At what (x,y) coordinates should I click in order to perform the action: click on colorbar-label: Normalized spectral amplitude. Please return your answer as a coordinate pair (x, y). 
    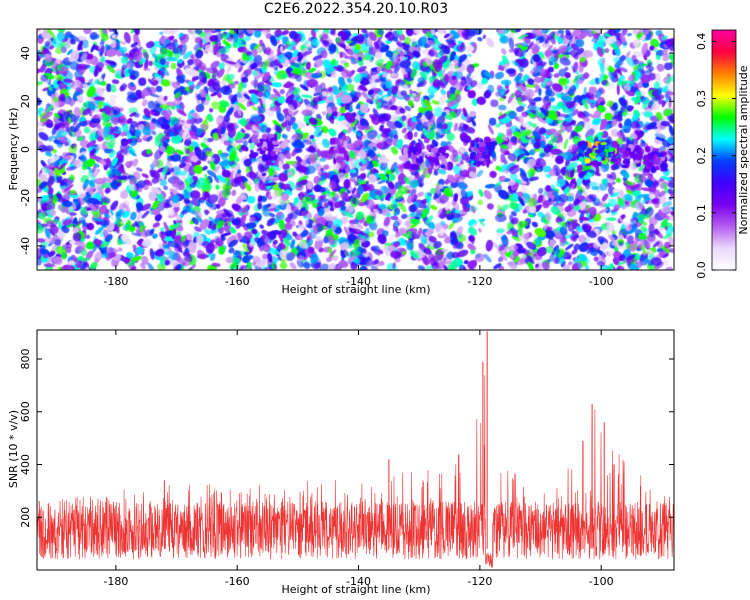
    Looking at the image, I should click on (743, 149).